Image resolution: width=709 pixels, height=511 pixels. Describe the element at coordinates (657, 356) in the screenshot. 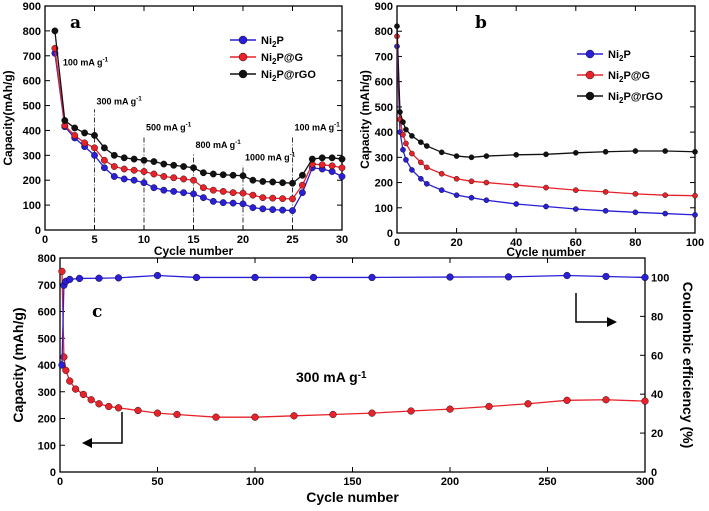

I see `y2-tick-label: 60` at that location.